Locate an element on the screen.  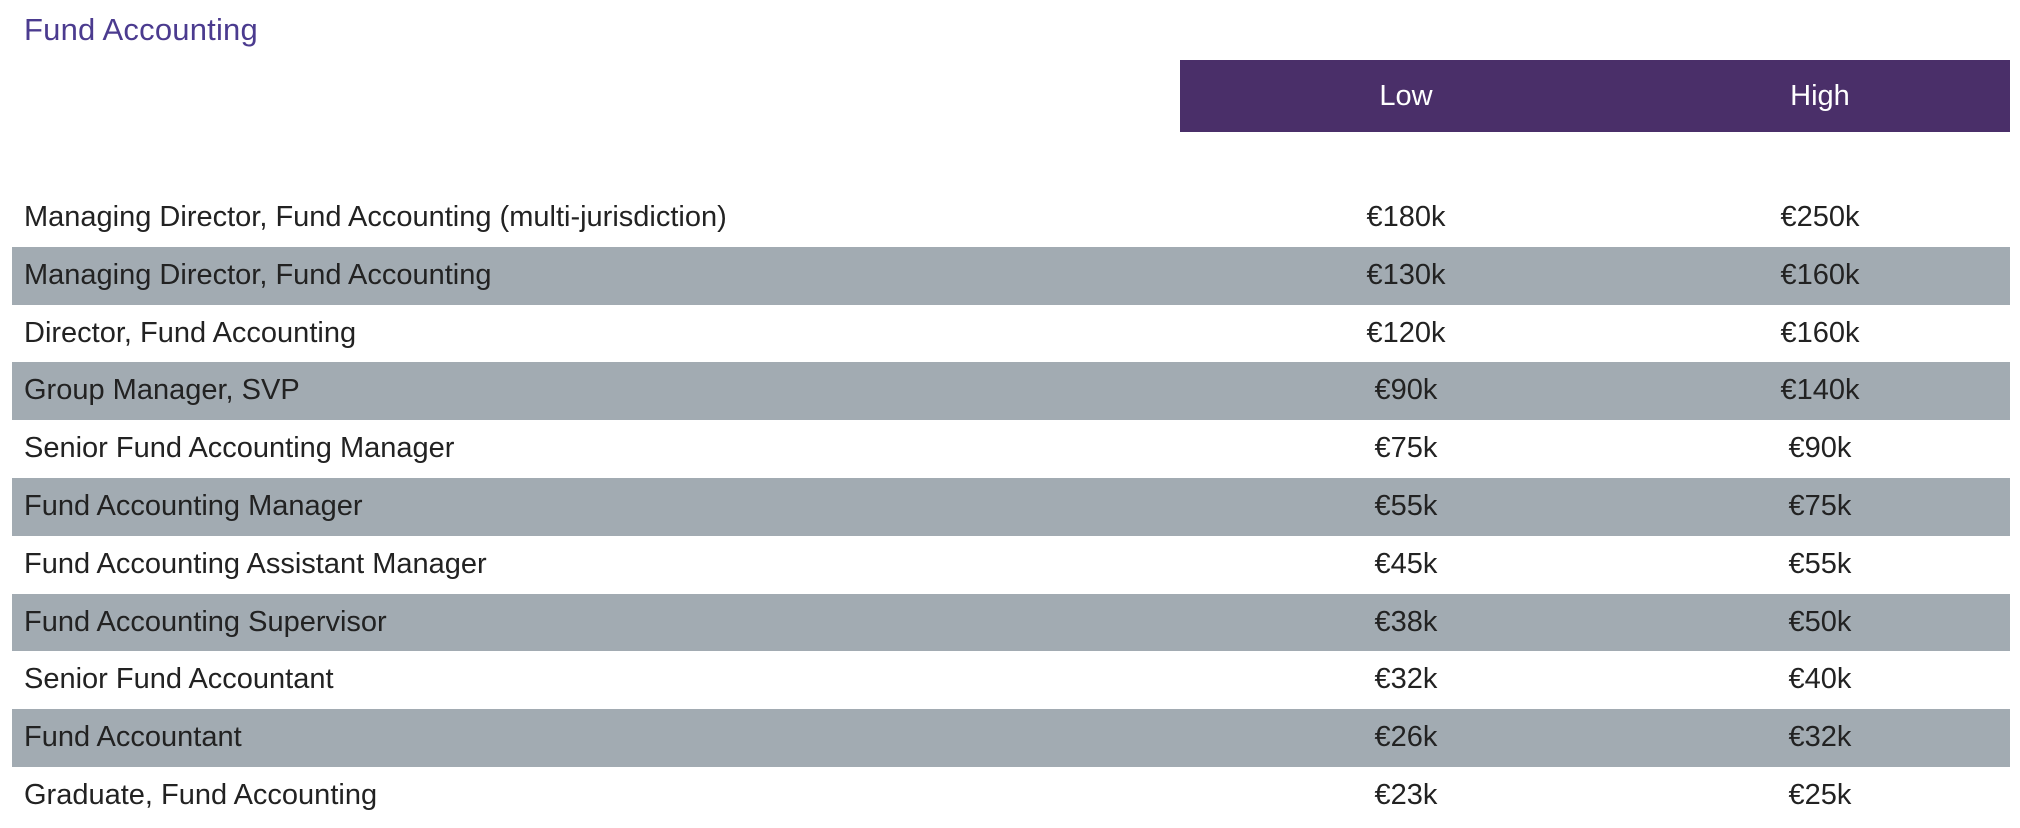
role-cell: Fund Accountant is located at coordinates (133, 737).